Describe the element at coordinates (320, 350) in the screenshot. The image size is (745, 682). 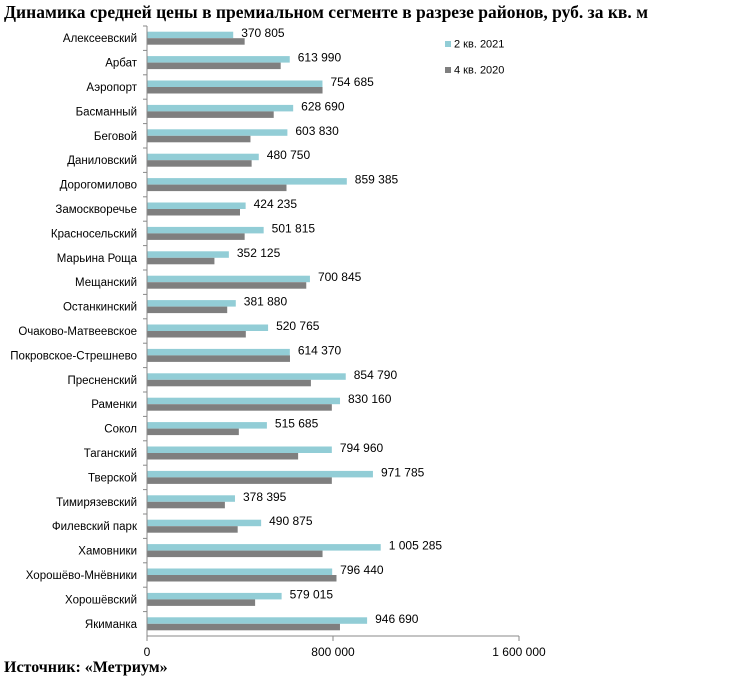
I see `data-label-2021-14: 614 370` at that location.